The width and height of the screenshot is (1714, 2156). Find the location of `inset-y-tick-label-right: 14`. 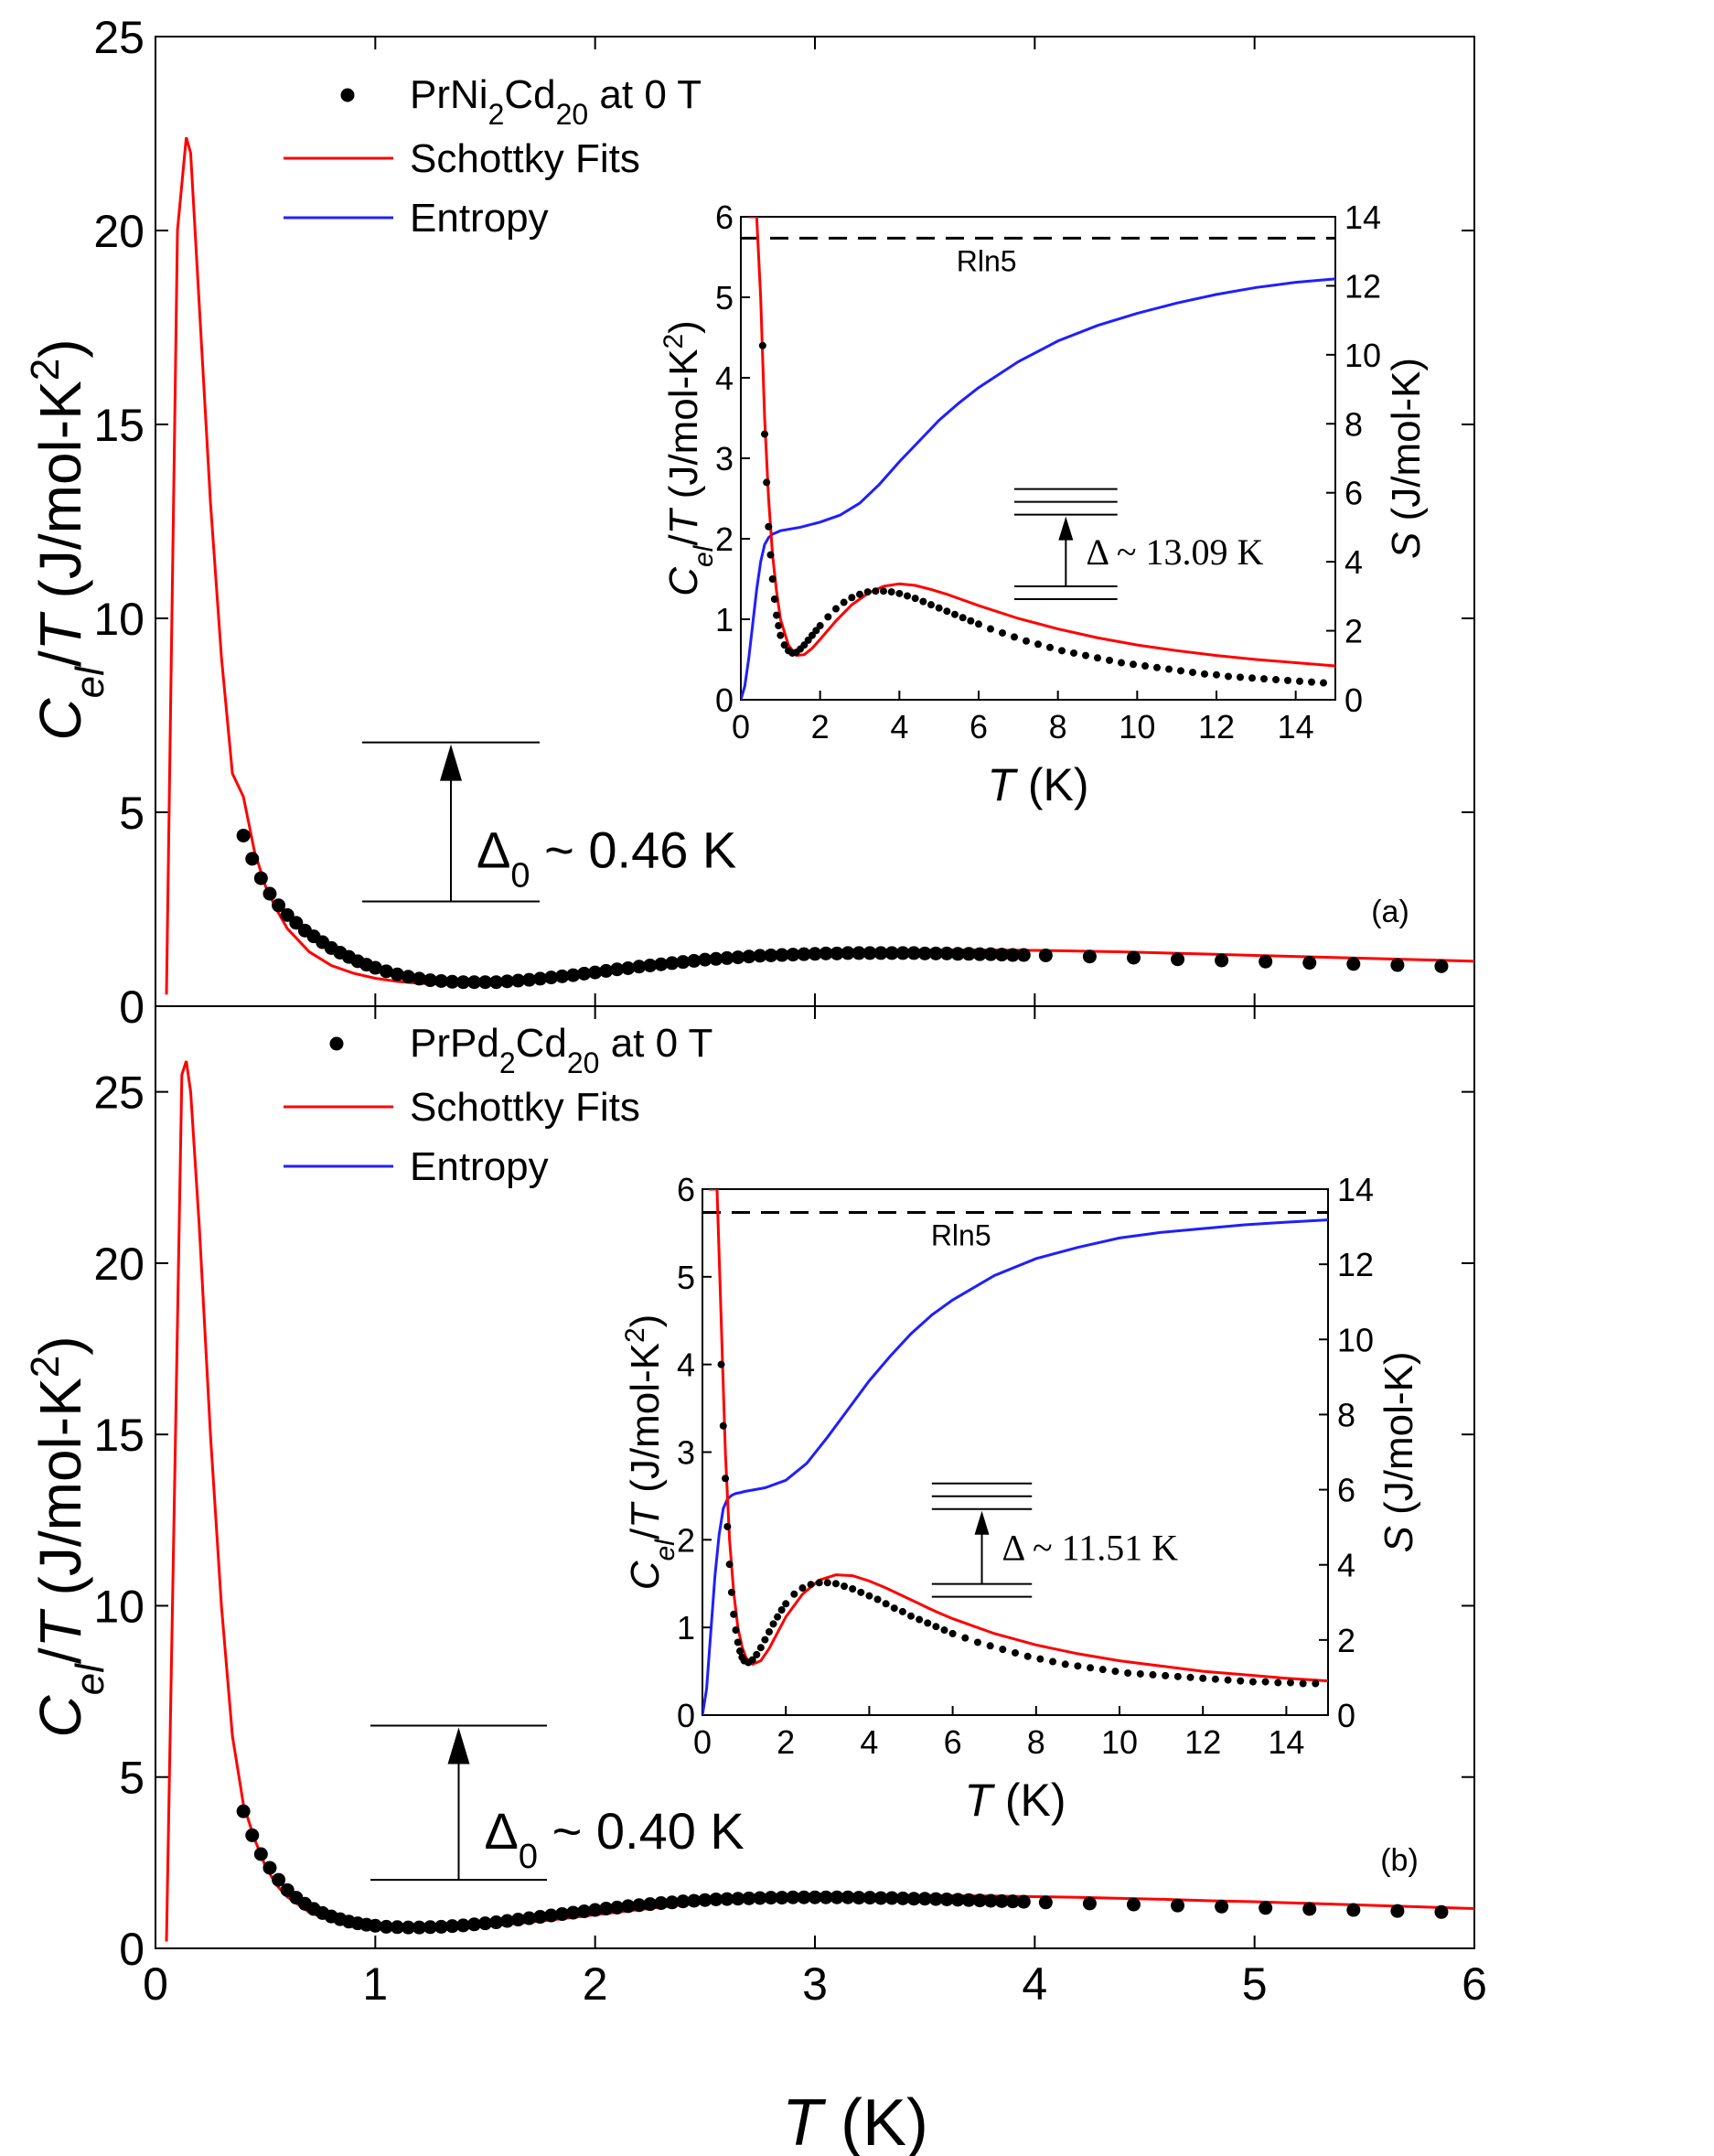

inset-y-tick-label-right: 14 is located at coordinates (1355, 1190).